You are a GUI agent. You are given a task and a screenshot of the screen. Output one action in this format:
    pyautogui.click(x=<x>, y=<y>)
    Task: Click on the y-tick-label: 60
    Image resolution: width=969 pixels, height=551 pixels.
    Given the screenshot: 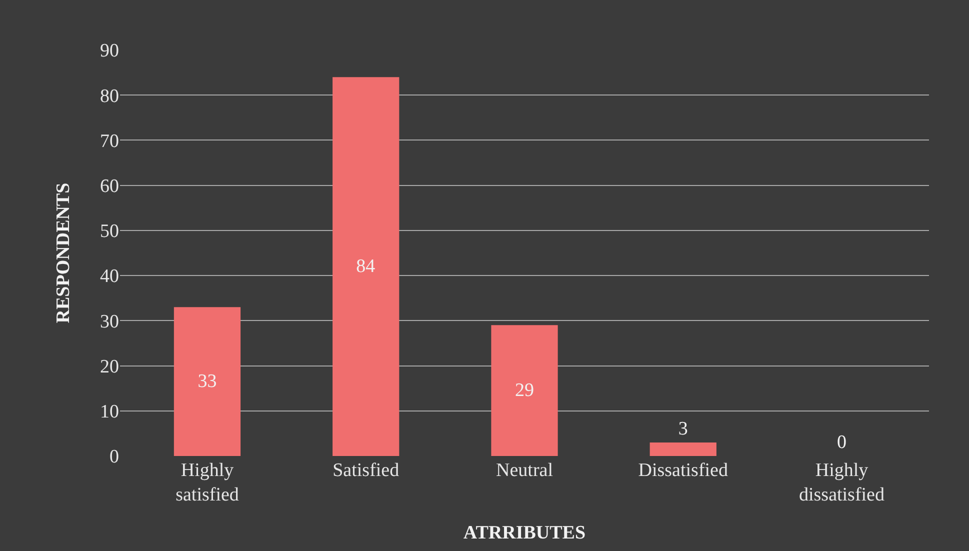 What is the action you would take?
    pyautogui.click(x=109, y=186)
    